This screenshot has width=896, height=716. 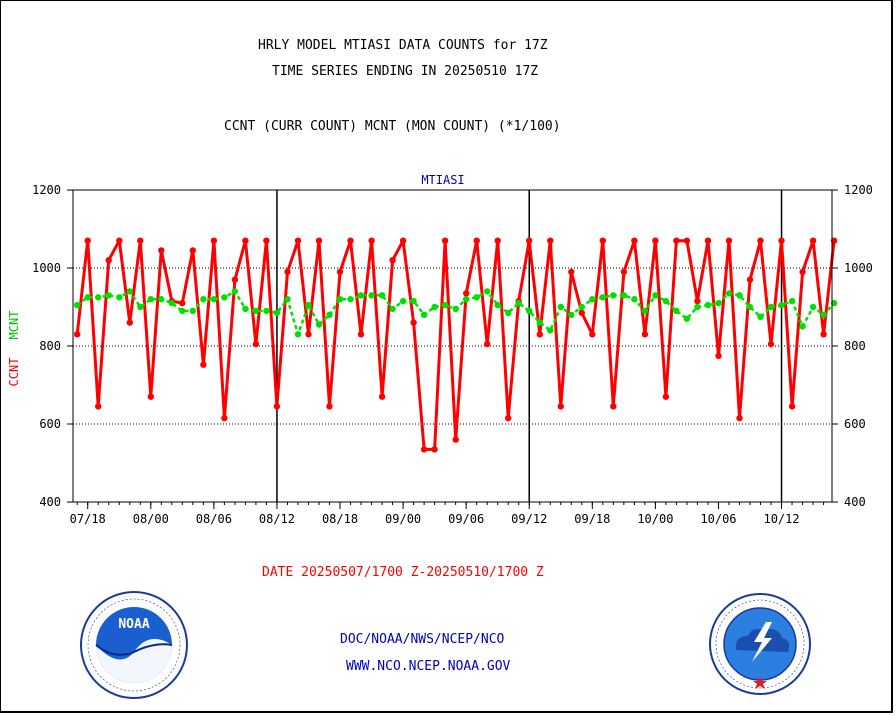 I want to click on xtick-label: 10/06, so click(x=718, y=519).